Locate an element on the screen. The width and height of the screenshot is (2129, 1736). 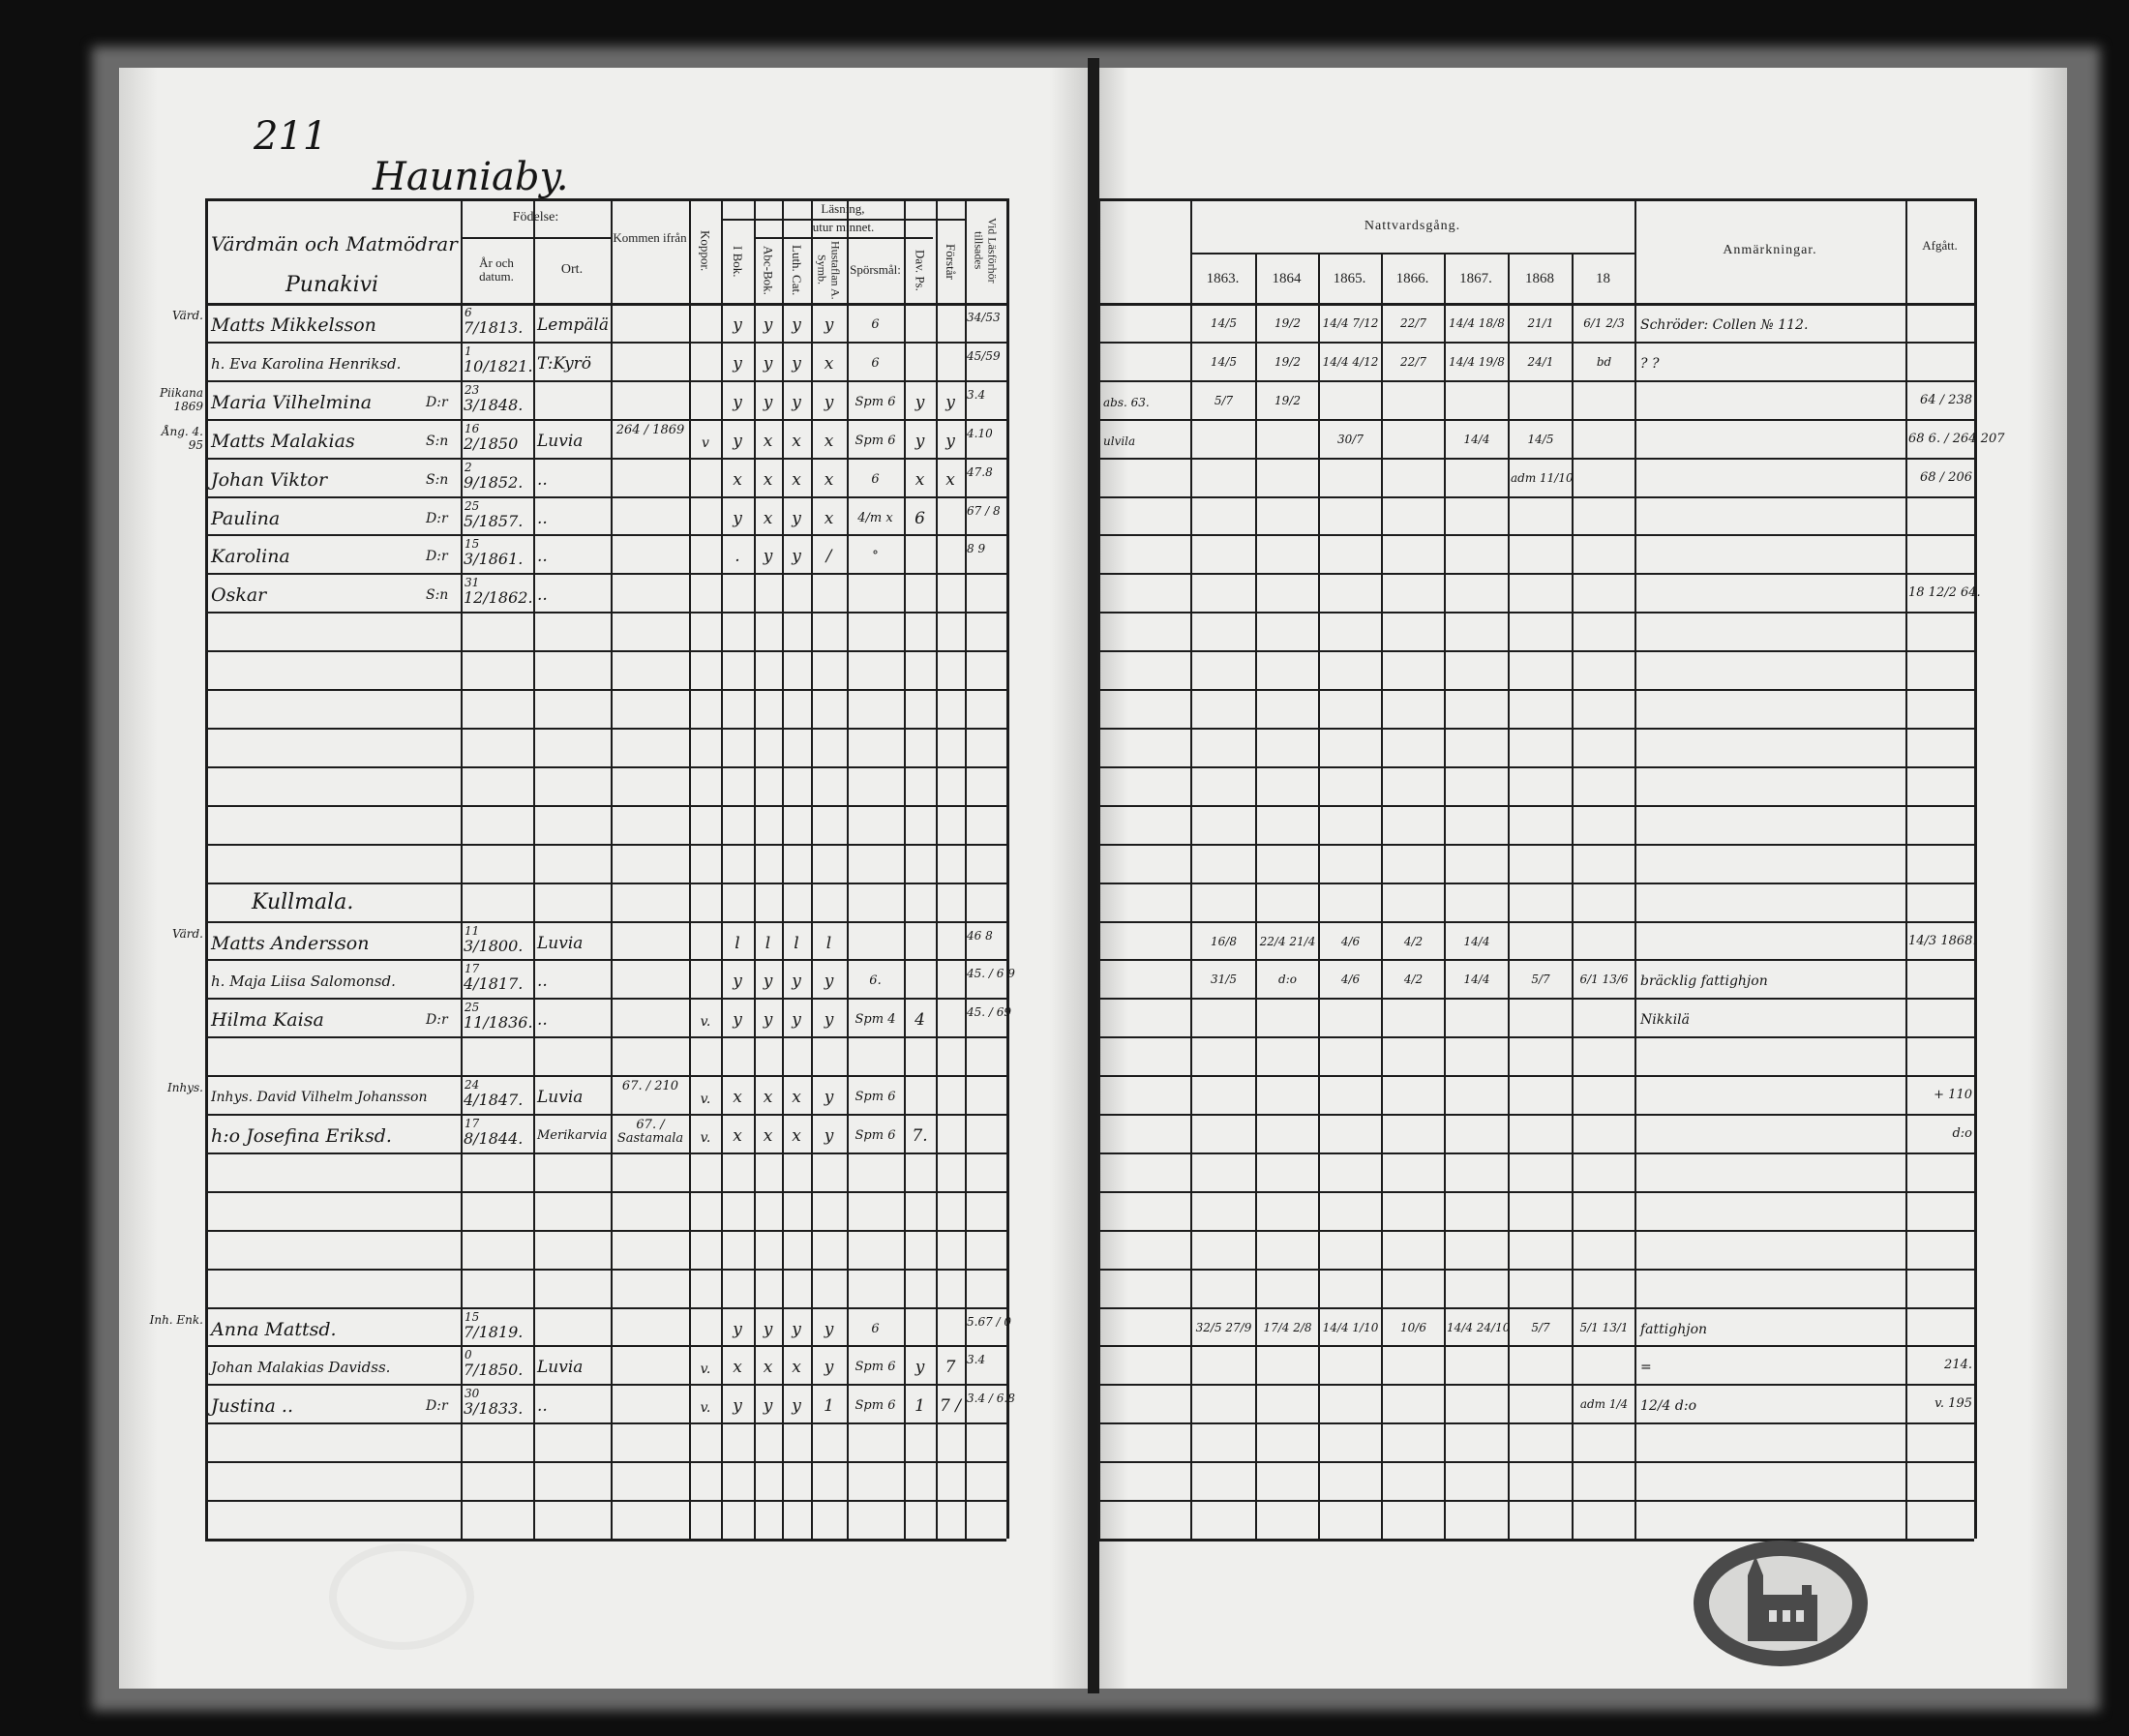
header-farm-name: Punakivi is located at coordinates (332, 285).